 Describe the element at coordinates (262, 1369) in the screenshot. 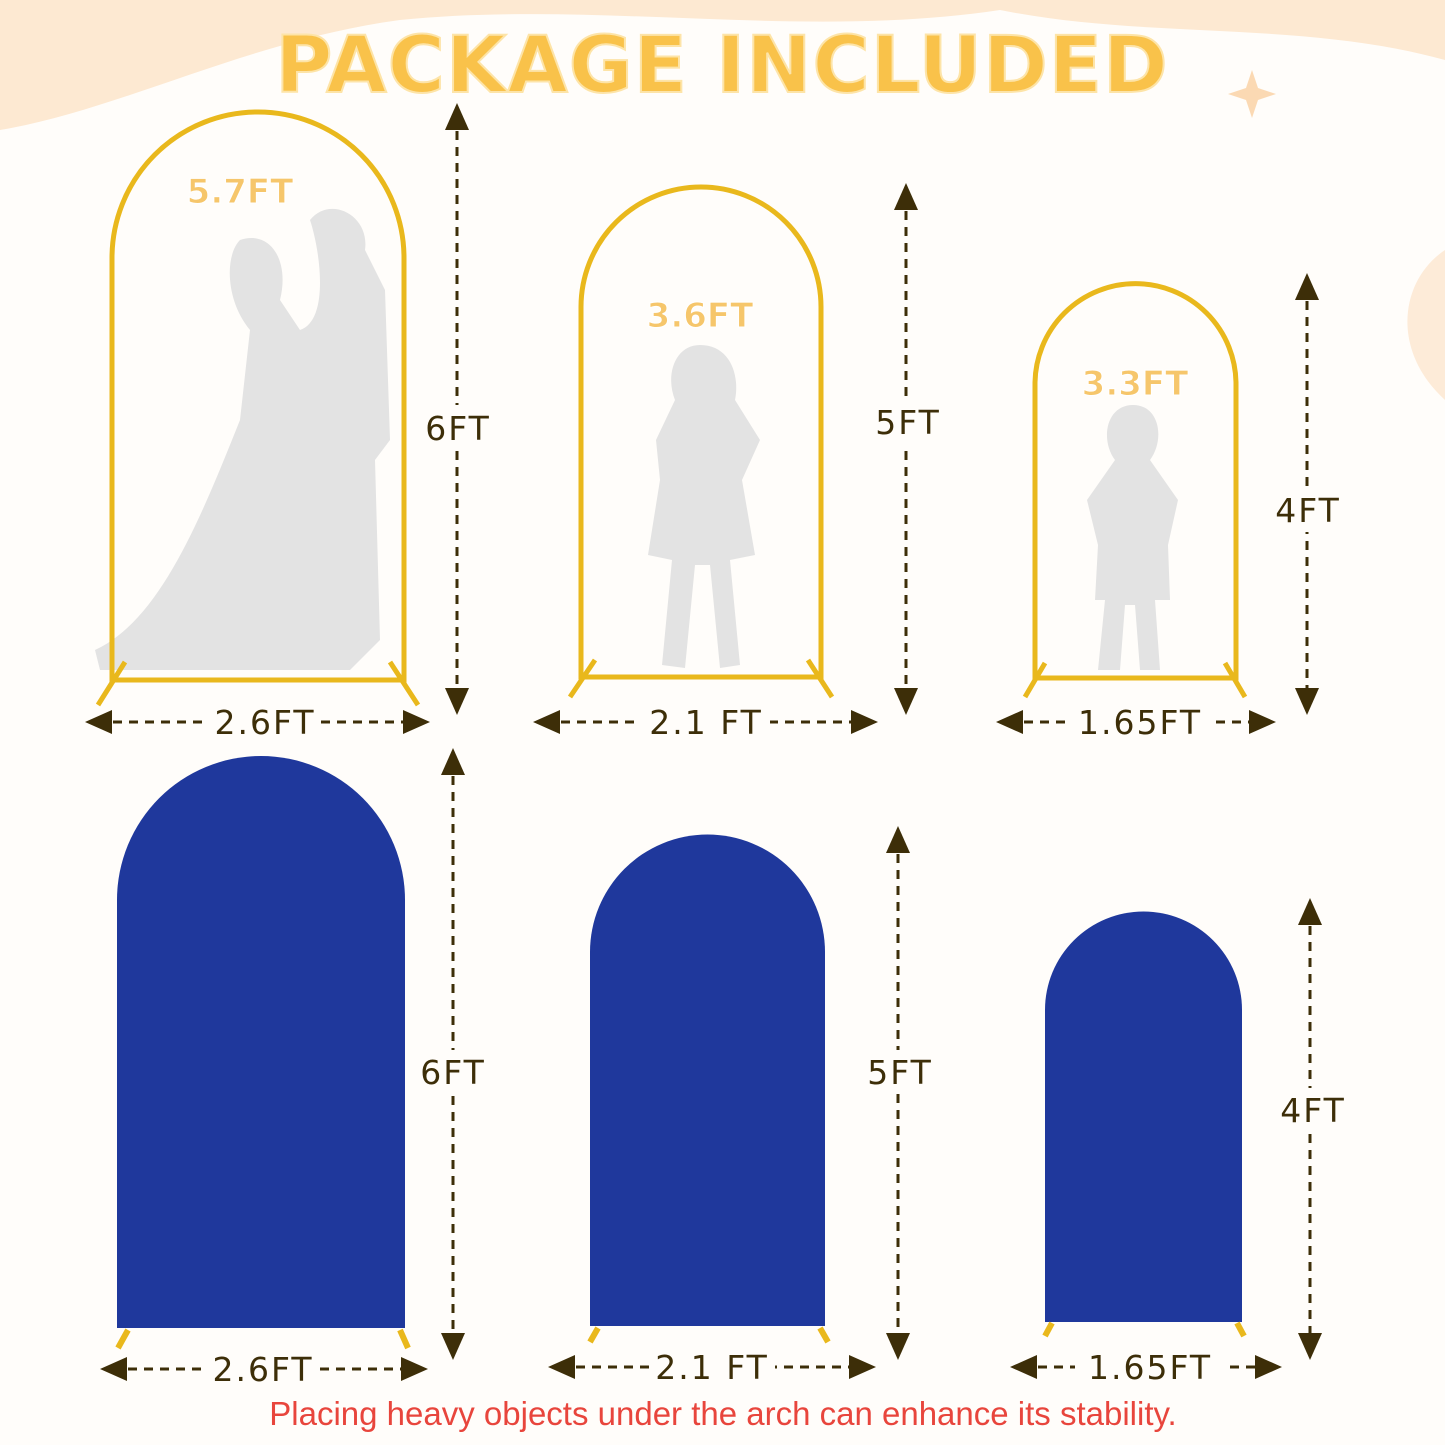

I see `cover-width-label: 2.6FT` at that location.